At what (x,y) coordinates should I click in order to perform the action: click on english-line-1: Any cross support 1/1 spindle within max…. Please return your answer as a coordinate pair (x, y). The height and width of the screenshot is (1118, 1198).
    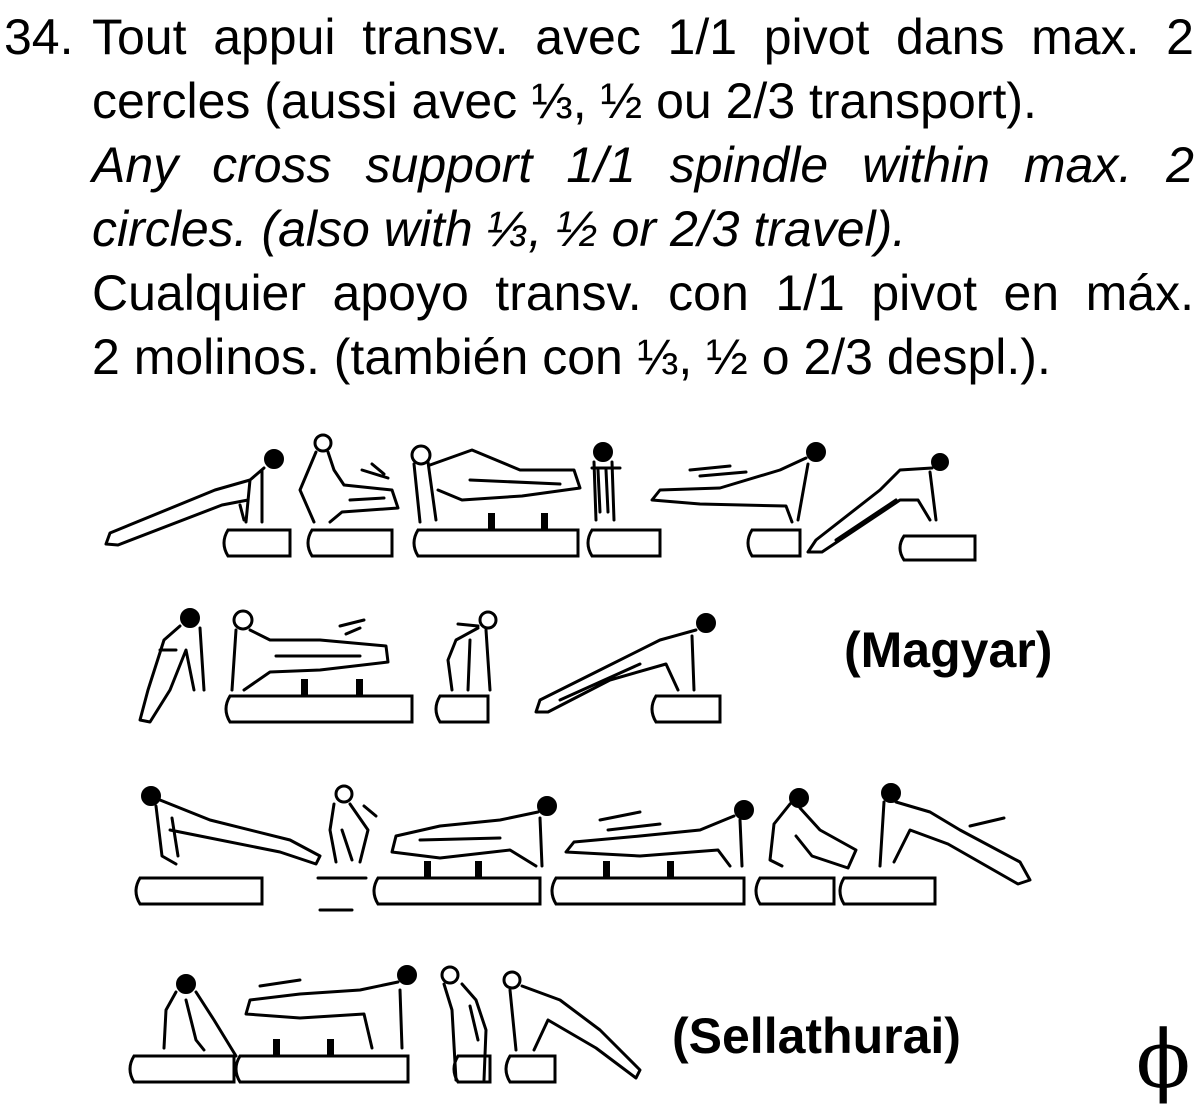
    Looking at the image, I should click on (643, 165).